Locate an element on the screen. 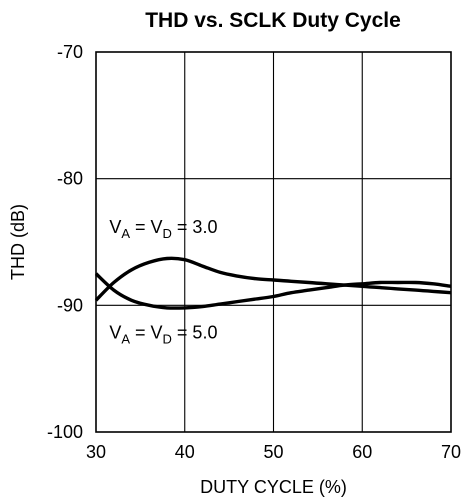 This screenshot has width=465, height=500. x-tick-label: 60 is located at coordinates (362, 452).